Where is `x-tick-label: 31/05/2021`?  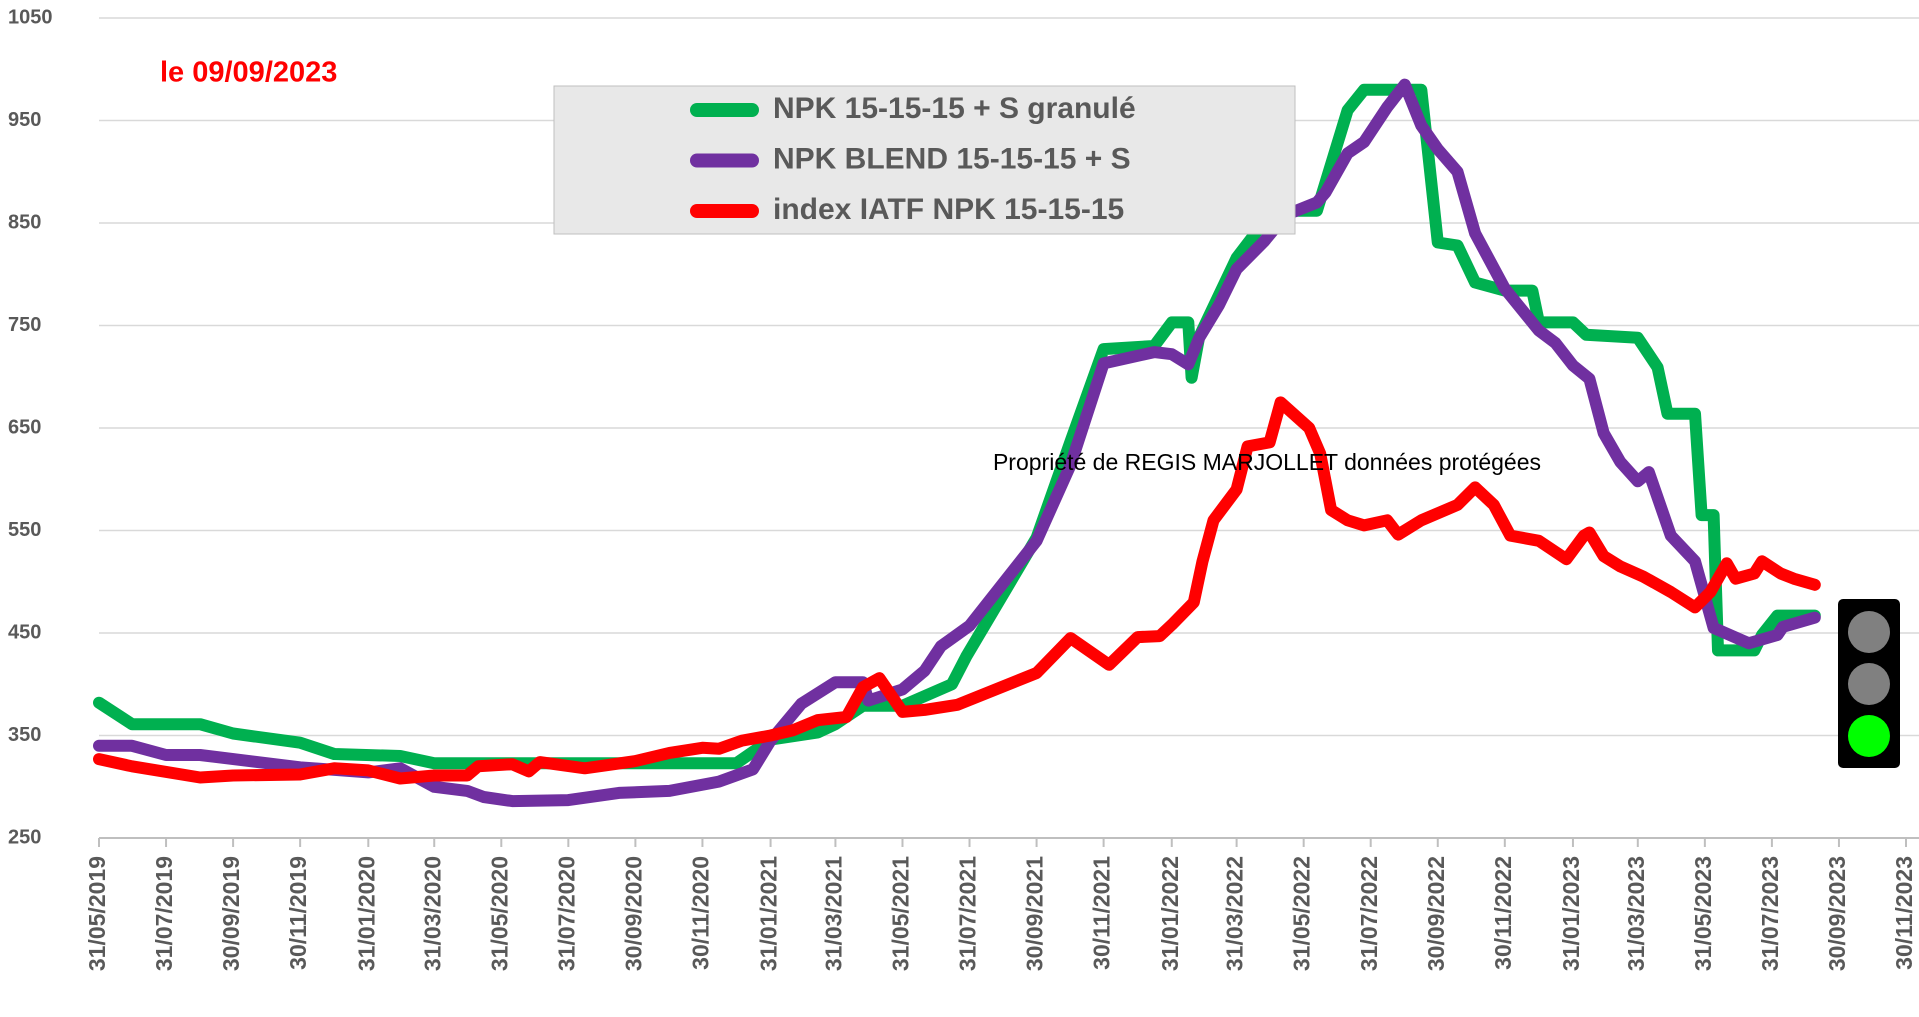
x-tick-label: 31/05/2021 is located at coordinates (901, 913).